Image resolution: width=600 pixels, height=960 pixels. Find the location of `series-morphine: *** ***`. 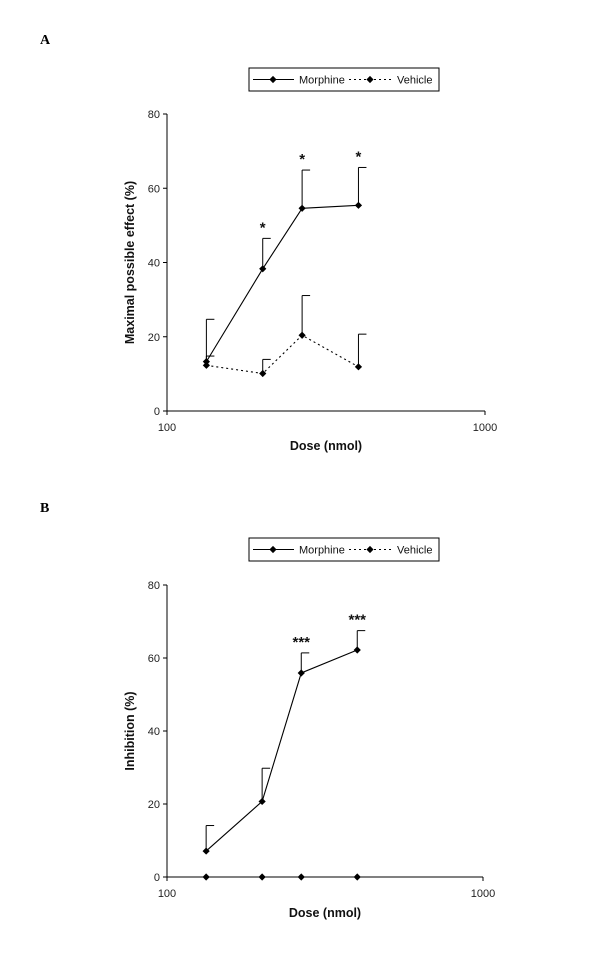

series-morphine: *** *** is located at coordinates (284, 733).